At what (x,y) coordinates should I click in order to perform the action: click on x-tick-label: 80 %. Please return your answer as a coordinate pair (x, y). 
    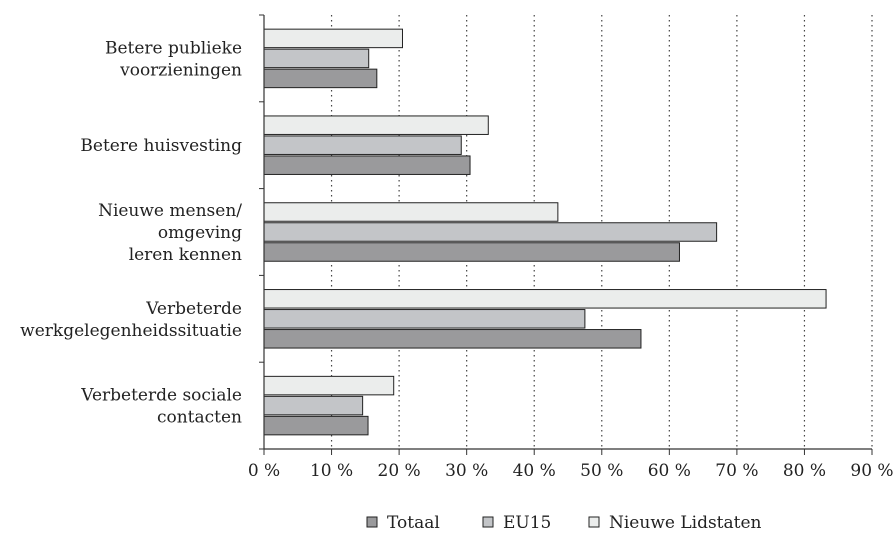
    Looking at the image, I should click on (804, 471).